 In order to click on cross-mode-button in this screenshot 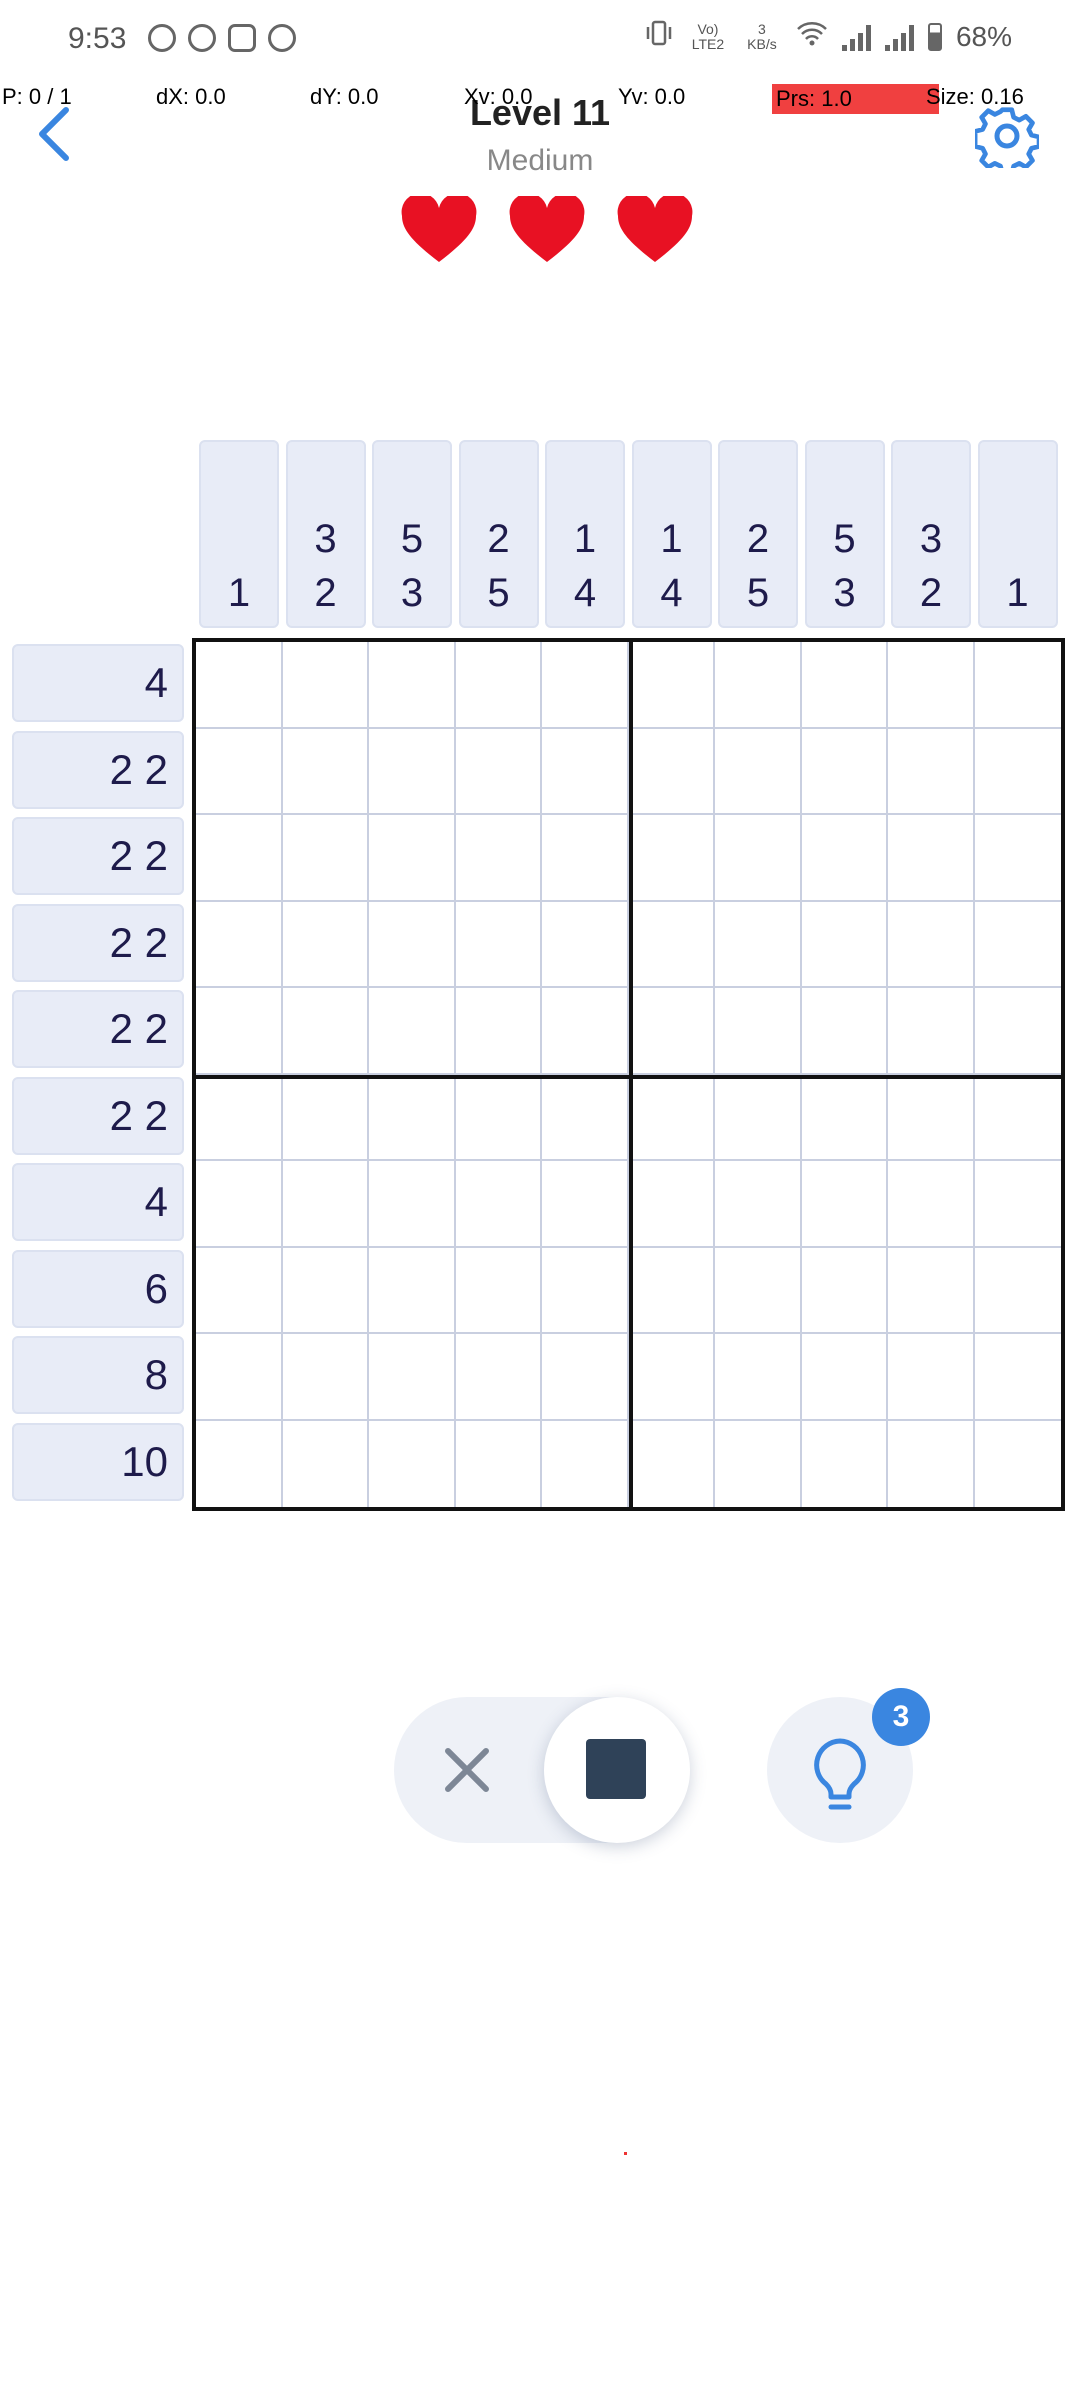, I will do `click(467, 1770)`.